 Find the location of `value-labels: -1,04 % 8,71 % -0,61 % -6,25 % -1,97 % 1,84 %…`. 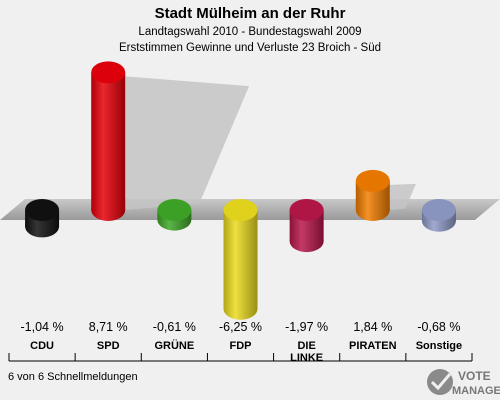

value-labels: -1,04 % 8,71 % -0,61 % -6,25 % -1,97 % 1,84 %… is located at coordinates (241, 327).